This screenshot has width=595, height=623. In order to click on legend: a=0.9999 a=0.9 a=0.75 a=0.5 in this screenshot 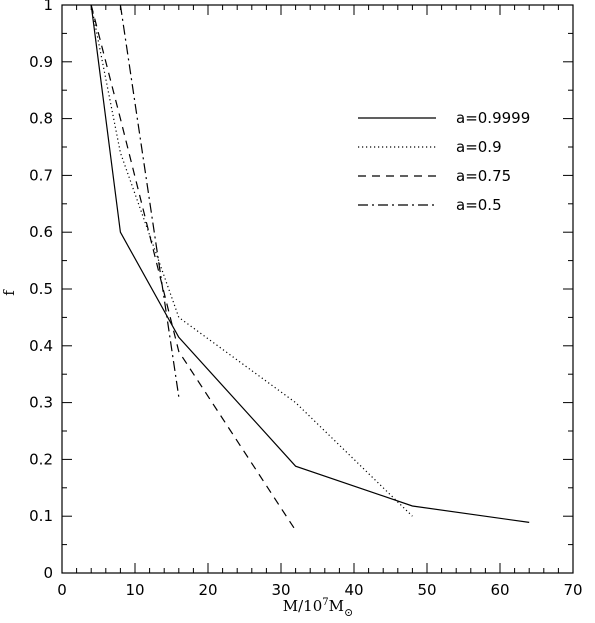, I will do `click(444, 161)`.